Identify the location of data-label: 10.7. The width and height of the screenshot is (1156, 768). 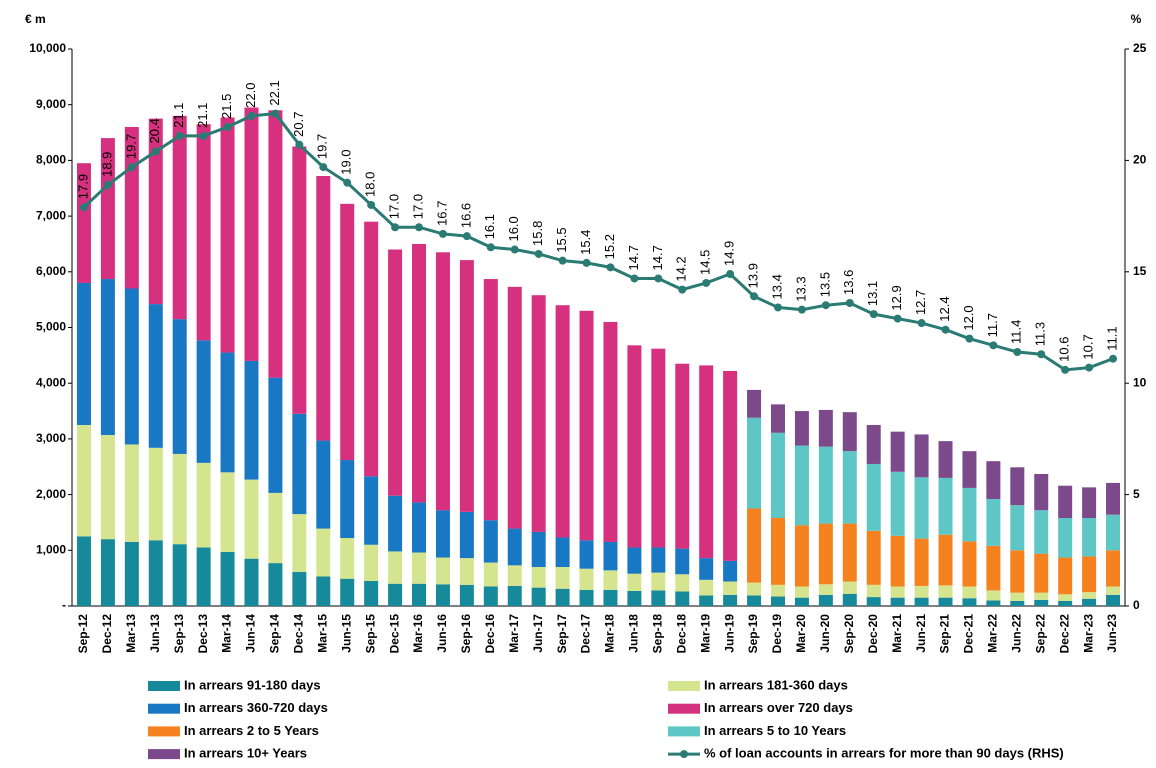
(1088, 346).